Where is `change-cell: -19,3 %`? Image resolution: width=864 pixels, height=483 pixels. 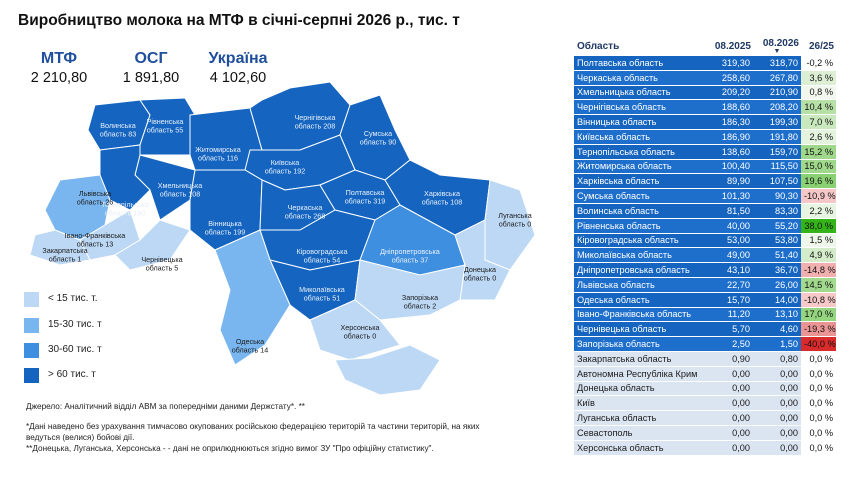
change-cell: -19,3 % is located at coordinates (818, 329).